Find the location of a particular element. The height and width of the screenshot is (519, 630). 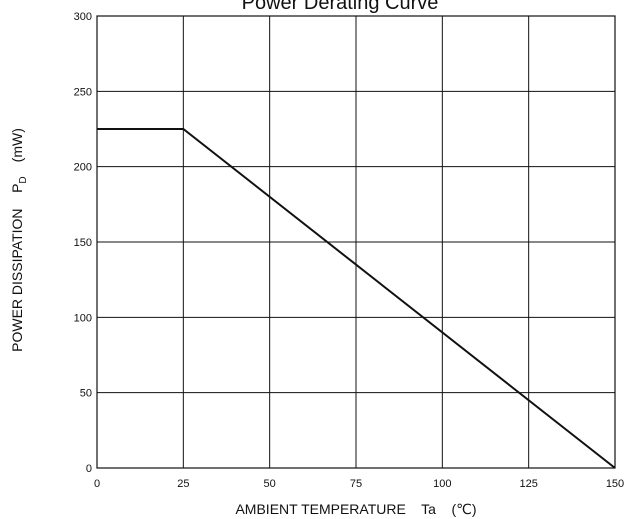

y-tick-label-4: 200 is located at coordinates (83, 168).